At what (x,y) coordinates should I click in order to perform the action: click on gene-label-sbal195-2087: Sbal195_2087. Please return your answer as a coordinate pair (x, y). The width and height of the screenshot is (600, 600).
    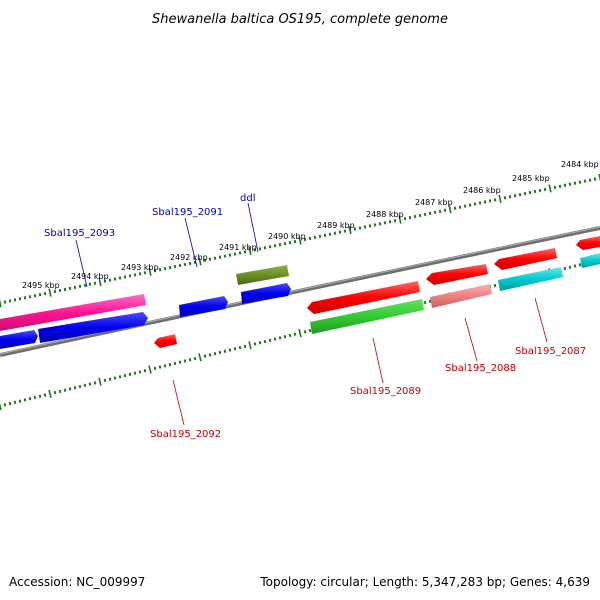
    Looking at the image, I should click on (550, 351).